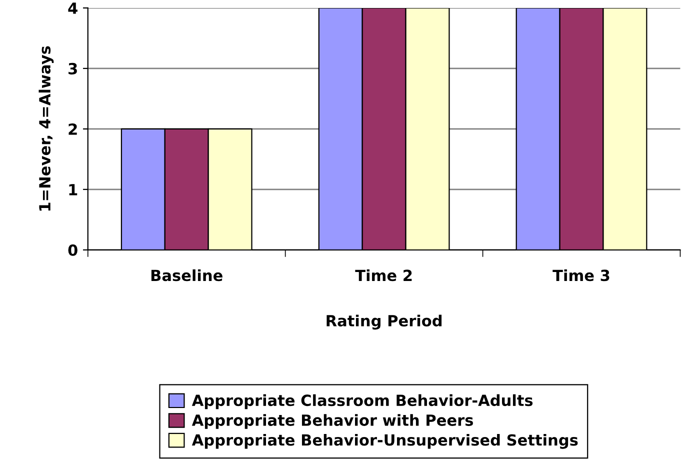 The height and width of the screenshot is (468, 692). Describe the element at coordinates (72, 129) in the screenshot. I see `y-tick-label: 2` at that location.